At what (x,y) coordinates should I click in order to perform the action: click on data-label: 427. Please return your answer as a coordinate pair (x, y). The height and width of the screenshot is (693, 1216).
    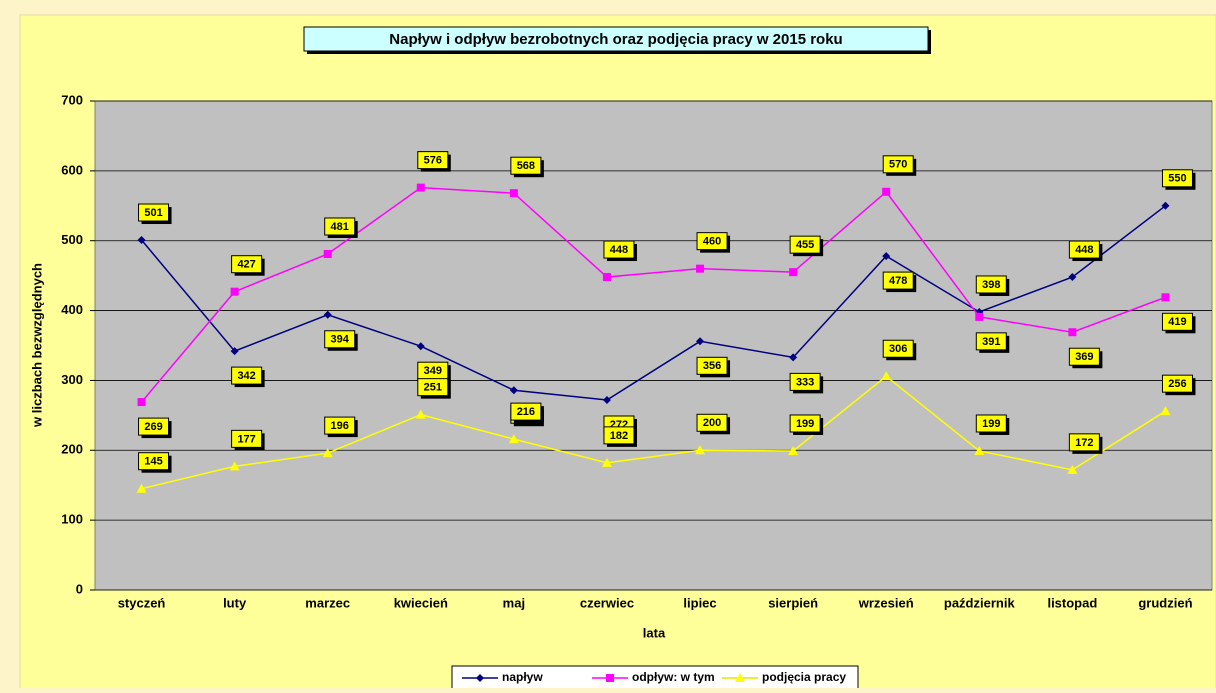
    Looking at the image, I should click on (246, 265).